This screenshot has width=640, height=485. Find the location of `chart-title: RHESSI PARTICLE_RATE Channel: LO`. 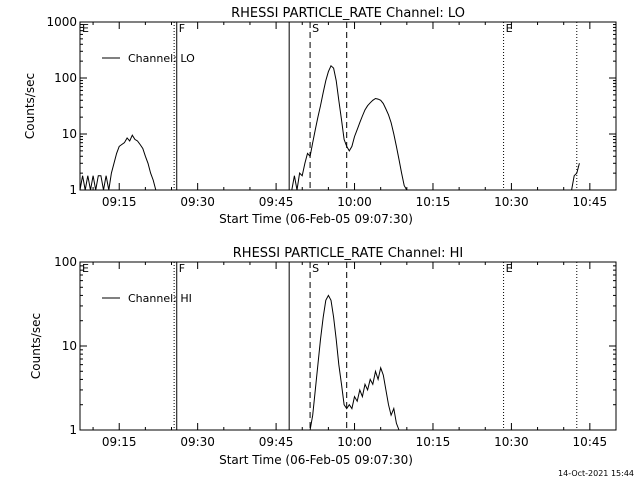

chart-title: RHESSI PARTICLE_RATE Channel: LO is located at coordinates (348, 13).